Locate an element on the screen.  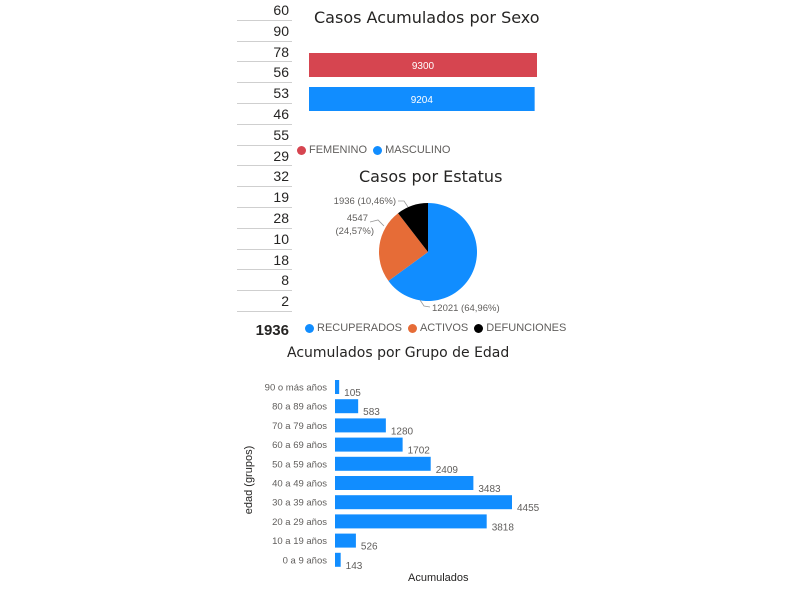
sexo-bar-femenino is located at coordinates (423, 65).